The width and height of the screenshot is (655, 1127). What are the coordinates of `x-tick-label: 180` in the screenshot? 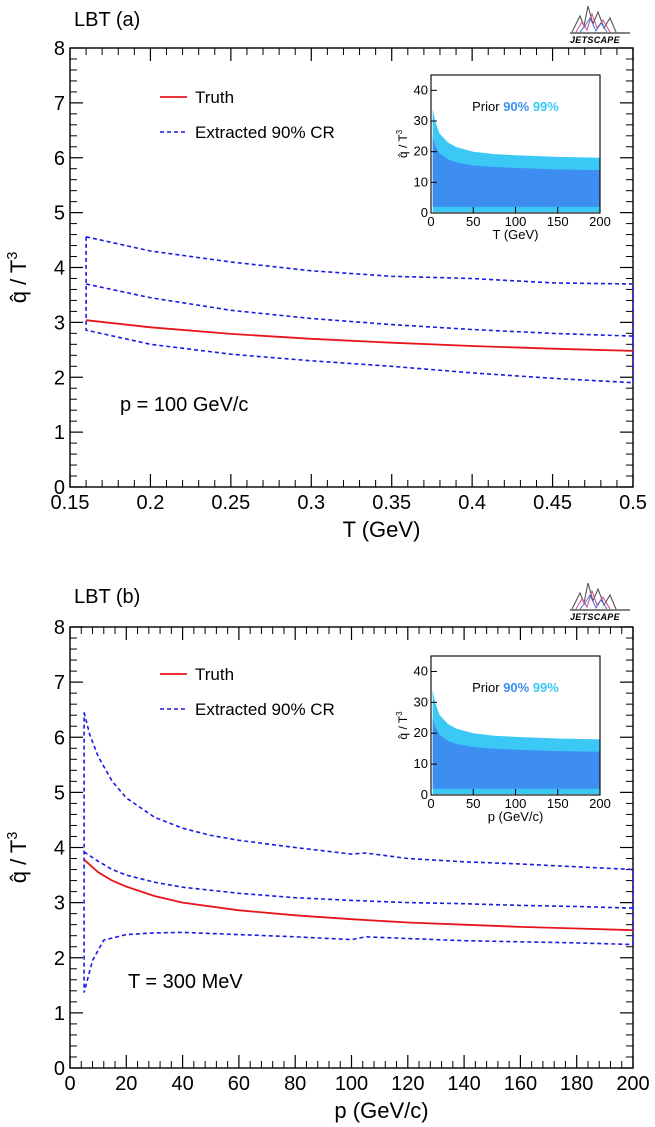 It's located at (576, 1084).